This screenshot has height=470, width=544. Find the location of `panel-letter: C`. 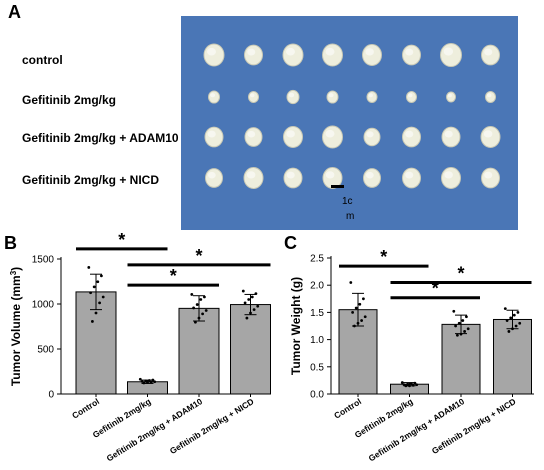

panel-letter: C is located at coordinates (290, 243).